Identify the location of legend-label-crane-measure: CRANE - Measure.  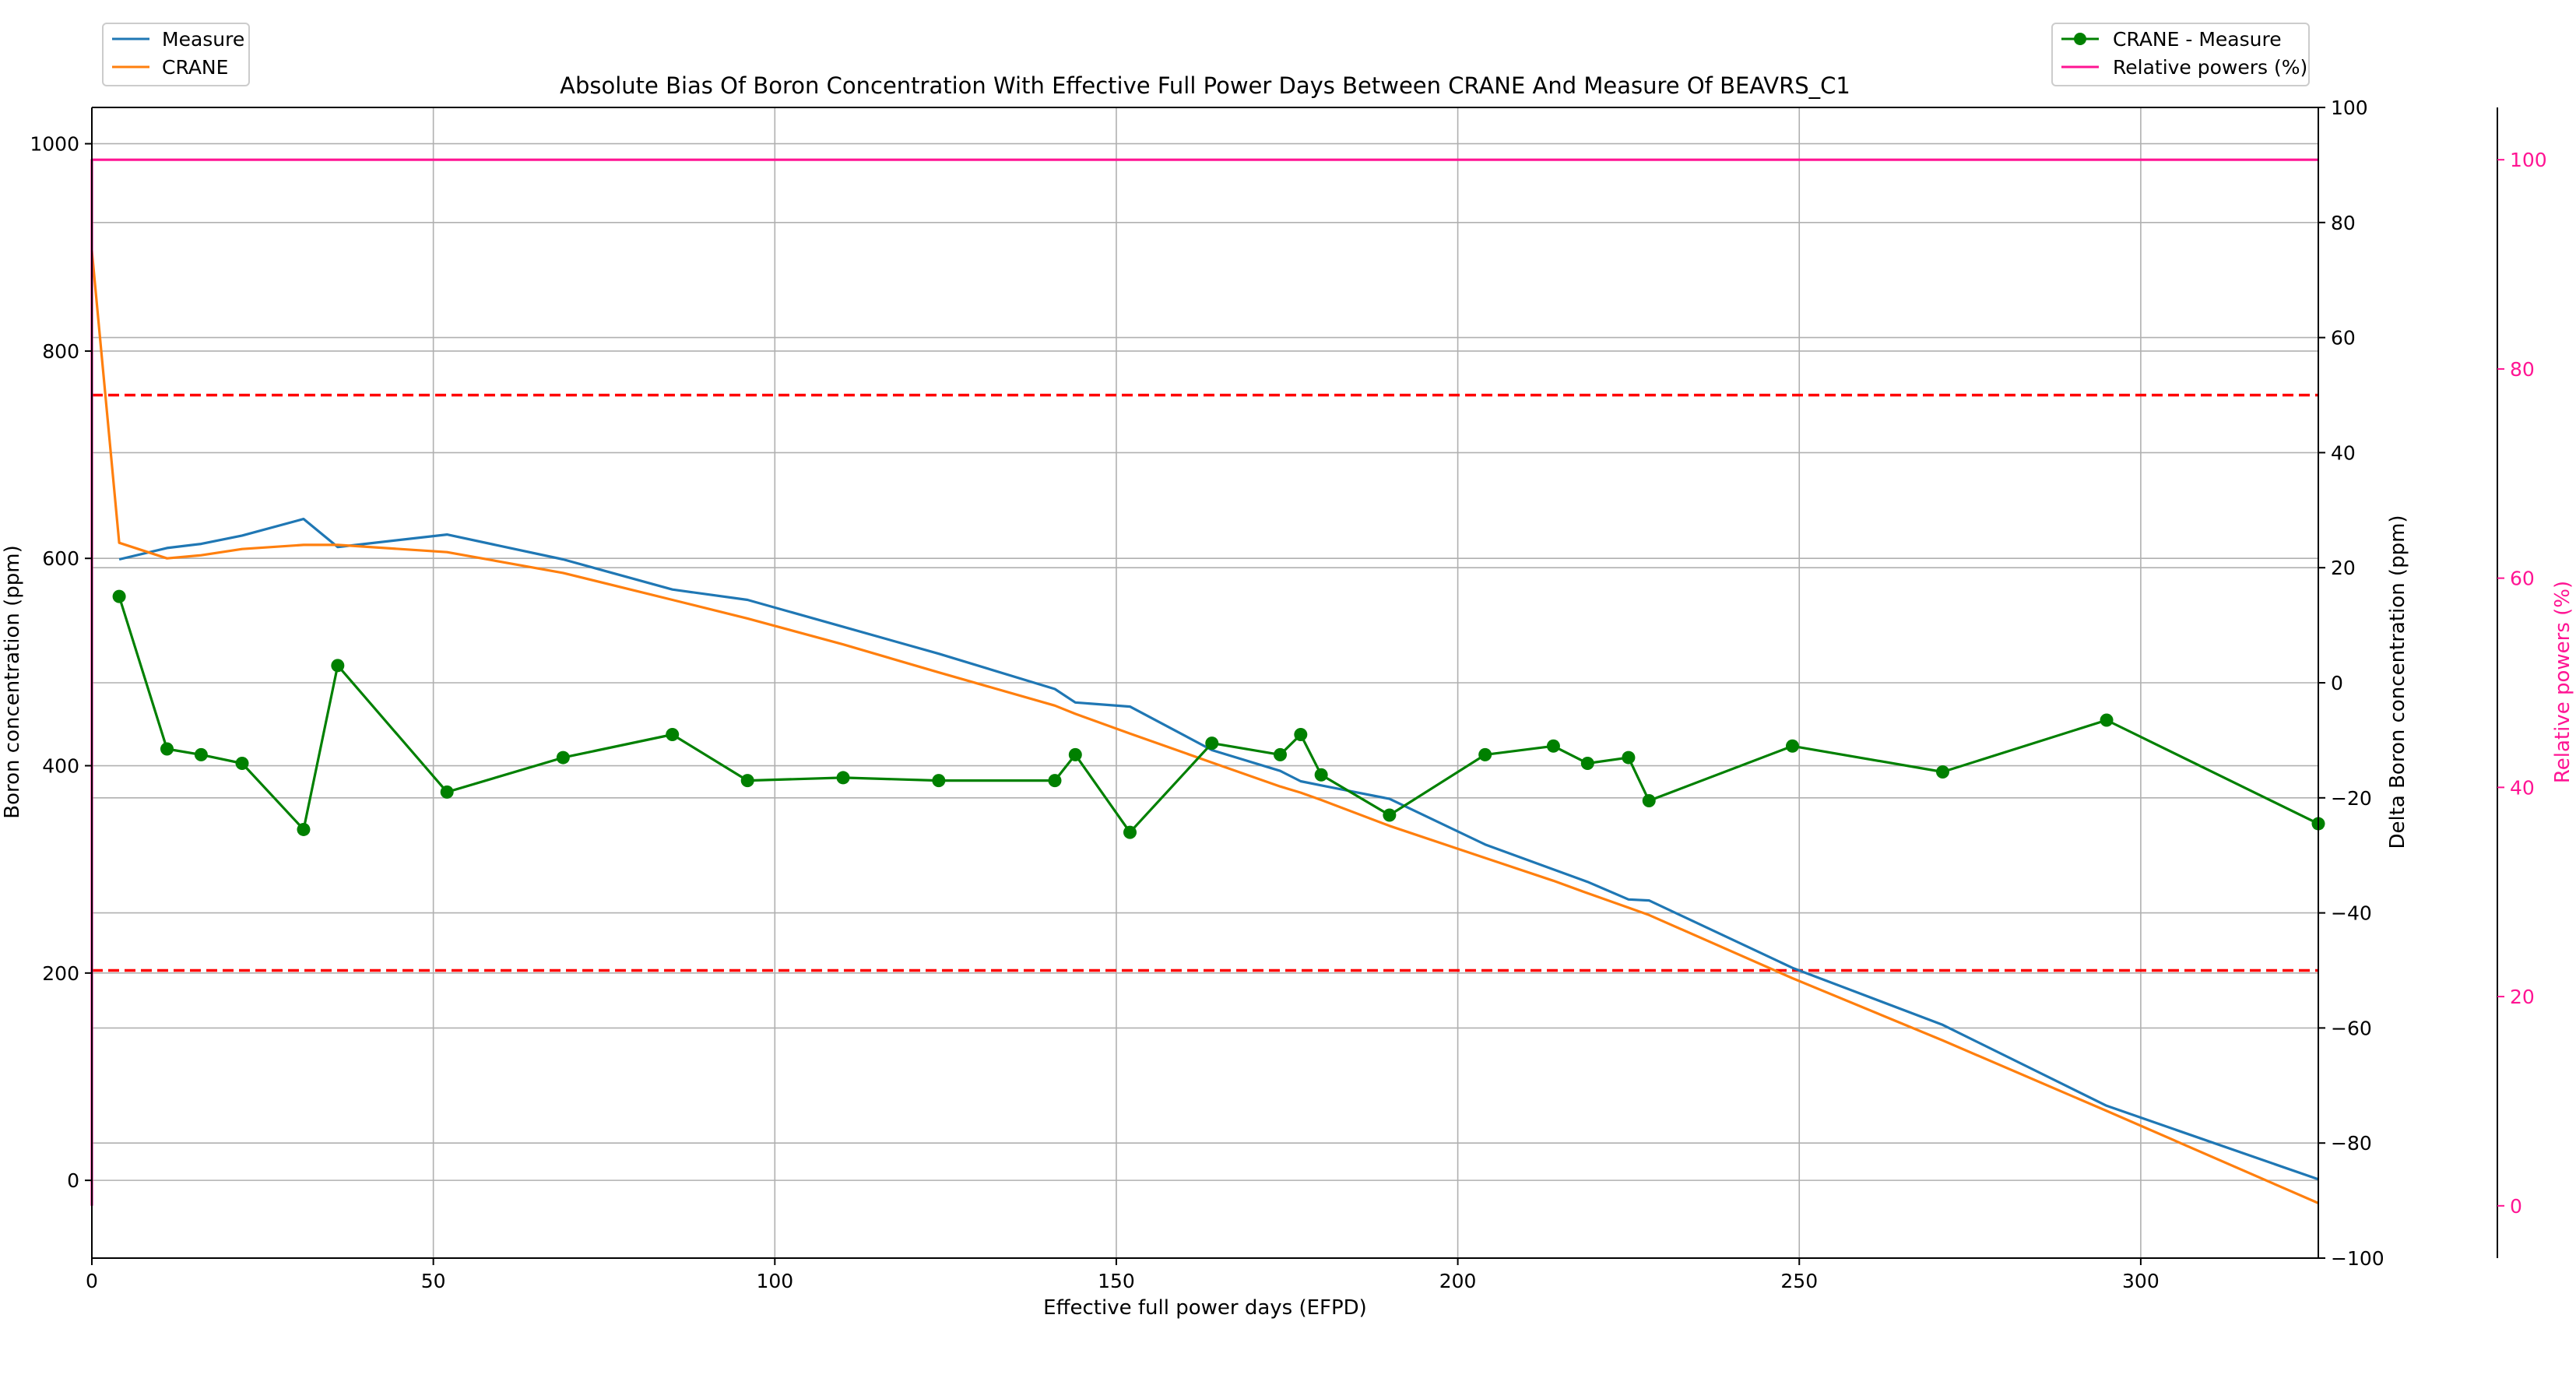
(2197, 39).